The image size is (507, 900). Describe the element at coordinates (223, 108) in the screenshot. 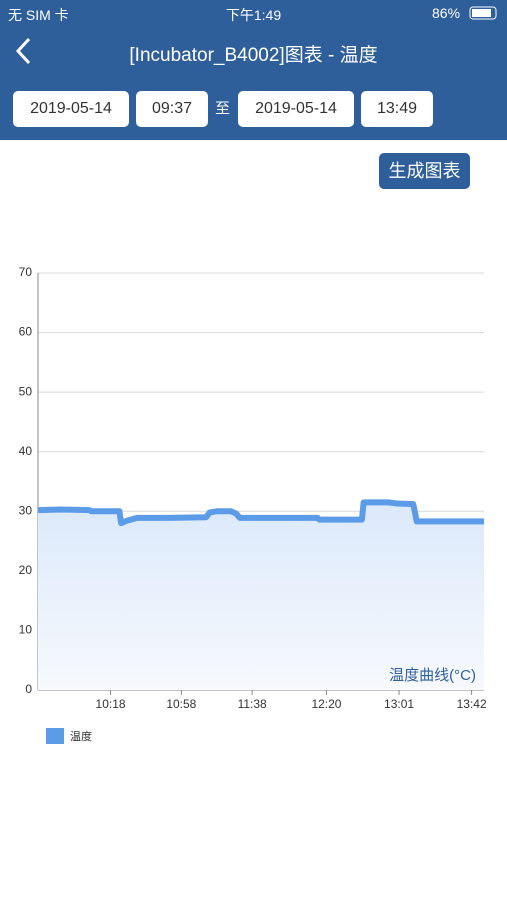

I see `separator: 至` at that location.